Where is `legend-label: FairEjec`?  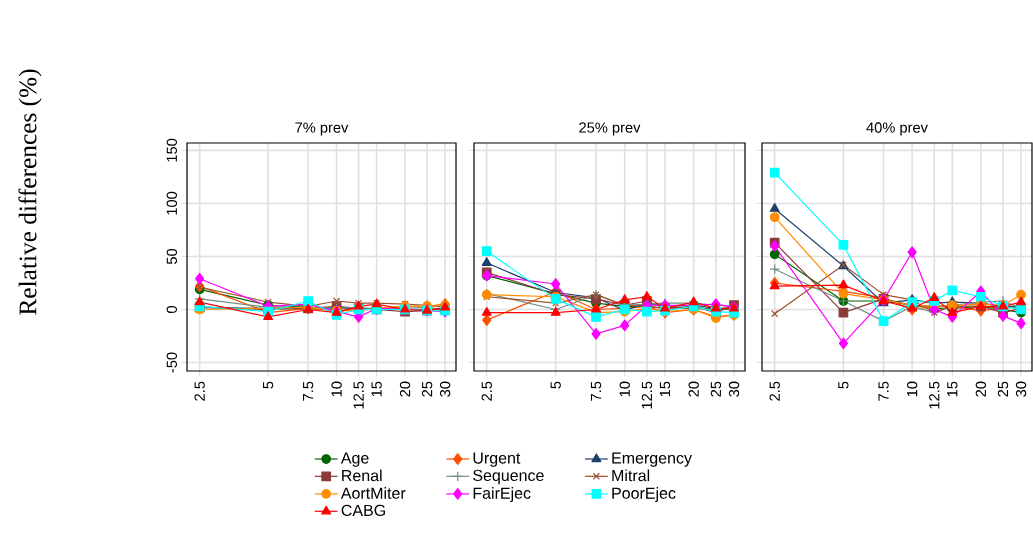
legend-label: FairEjec is located at coordinates (502, 495).